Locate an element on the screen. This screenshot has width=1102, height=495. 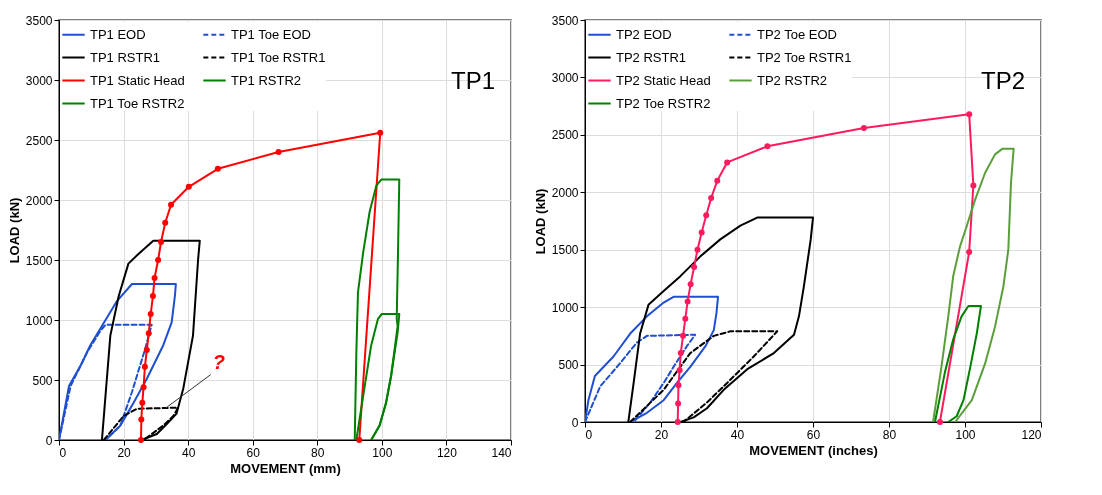
legend-label: TP1 EOD is located at coordinates (118, 34).